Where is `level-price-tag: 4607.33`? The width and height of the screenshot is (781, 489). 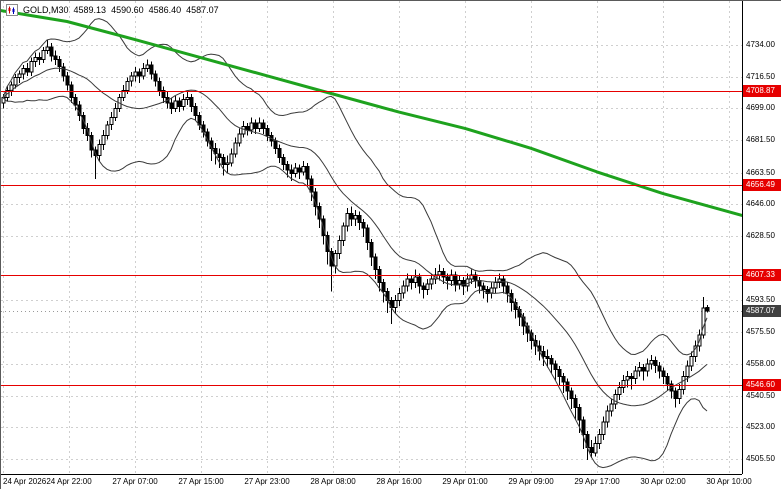 level-price-tag: 4607.33 is located at coordinates (762, 274).